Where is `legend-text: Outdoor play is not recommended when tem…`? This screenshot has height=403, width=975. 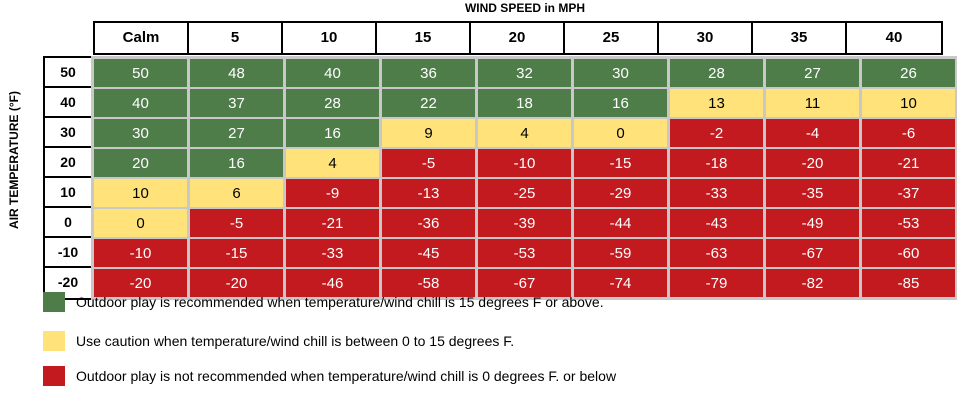 legend-text: Outdoor play is not recommended when tem… is located at coordinates (346, 376).